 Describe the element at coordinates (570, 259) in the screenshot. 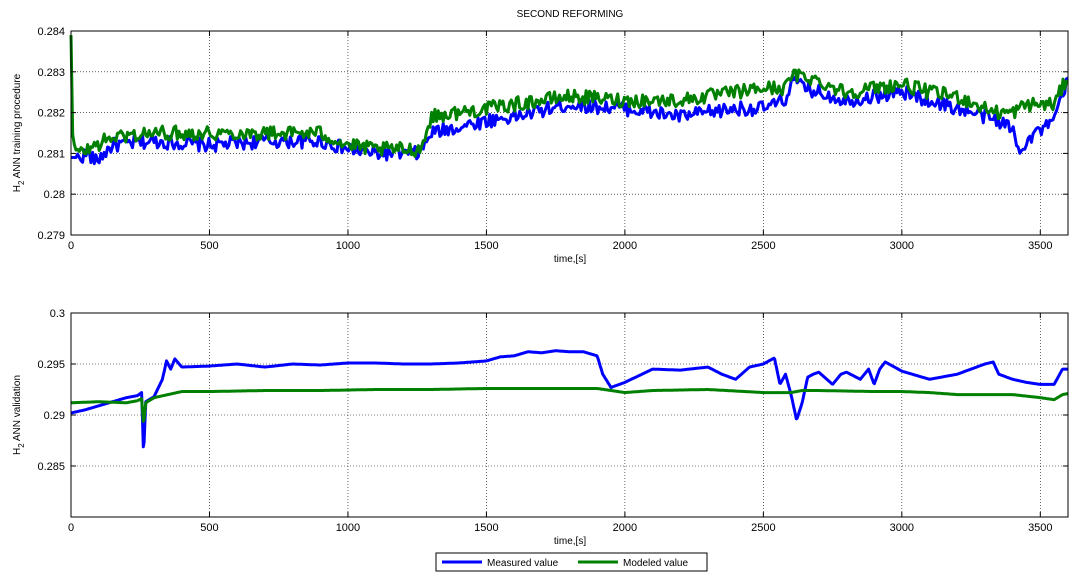

I see `training-plot-xlabel: time,[s]` at that location.